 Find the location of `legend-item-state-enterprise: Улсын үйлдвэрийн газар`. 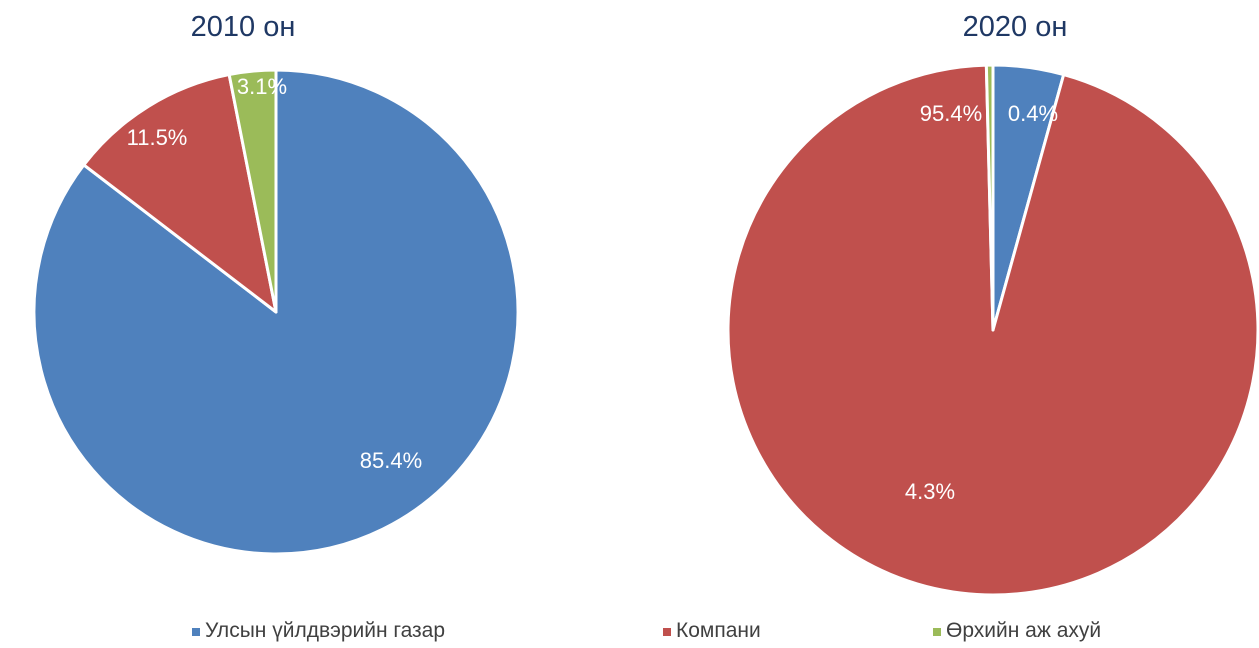

legend-item-state-enterprise: Улсын үйлдвэрийн газар is located at coordinates (318, 630).